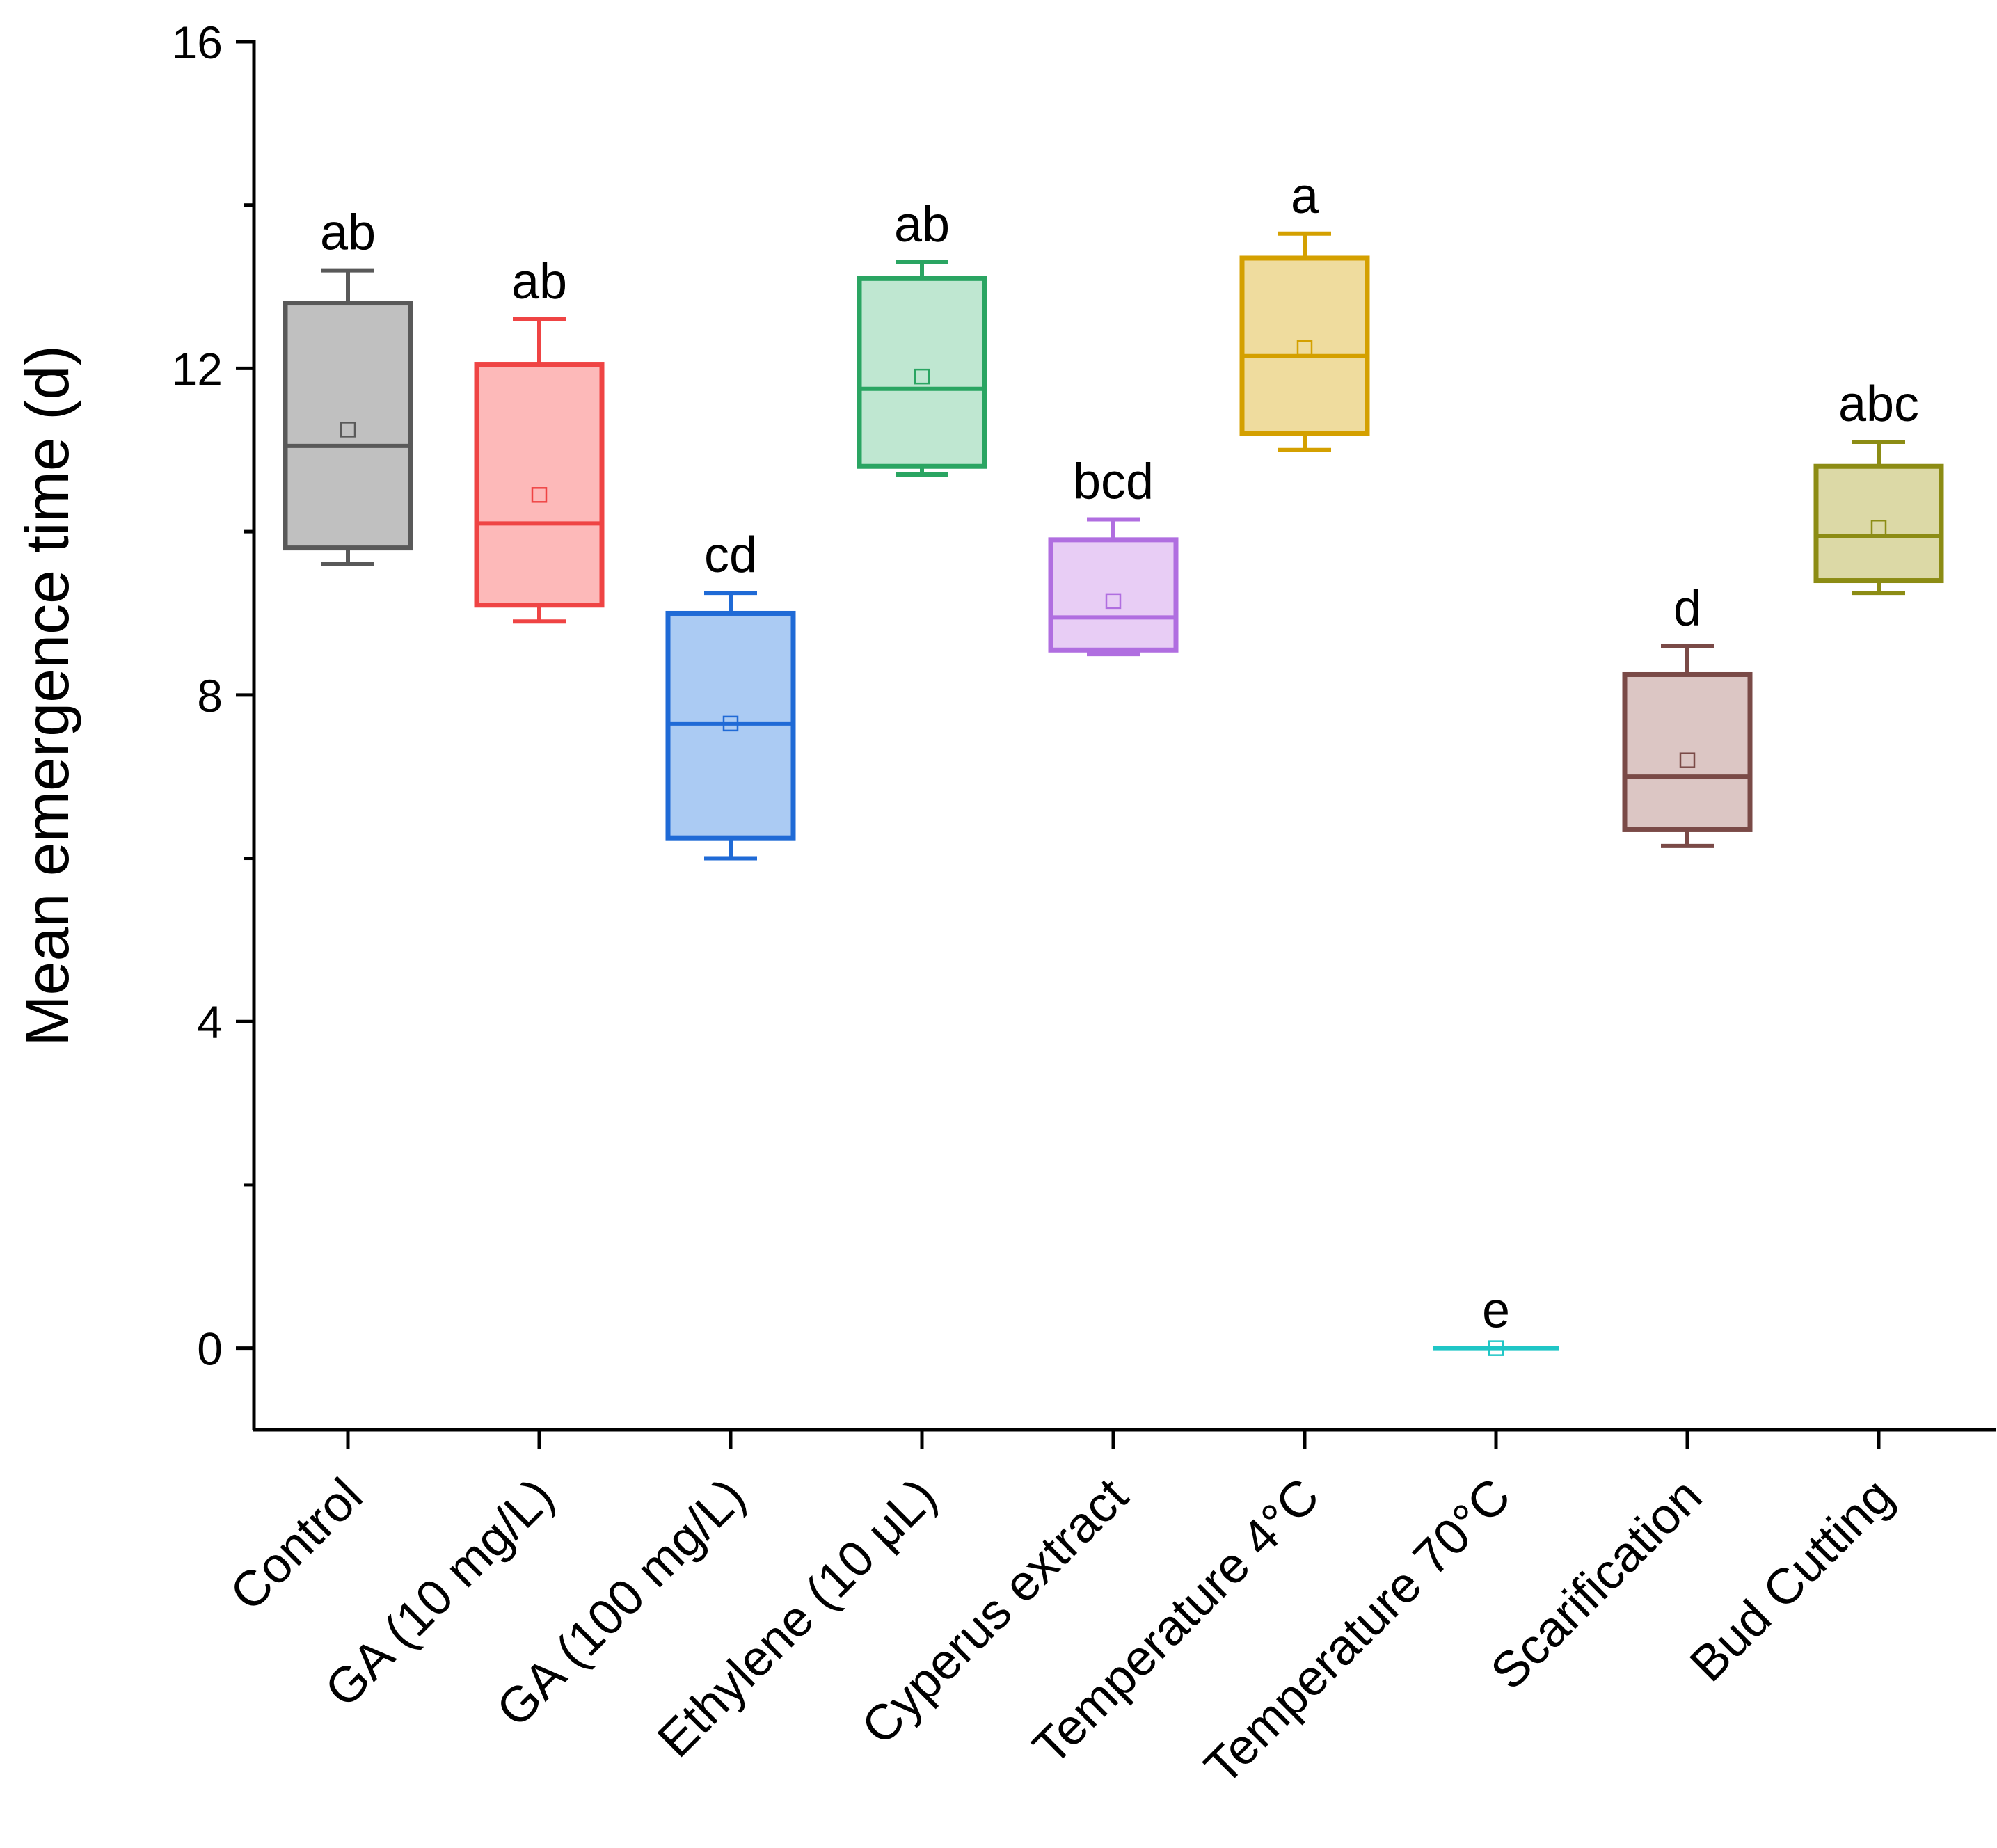 This screenshot has width=1997, height=1848. I want to click on box-group: a, so click(1304, 310).